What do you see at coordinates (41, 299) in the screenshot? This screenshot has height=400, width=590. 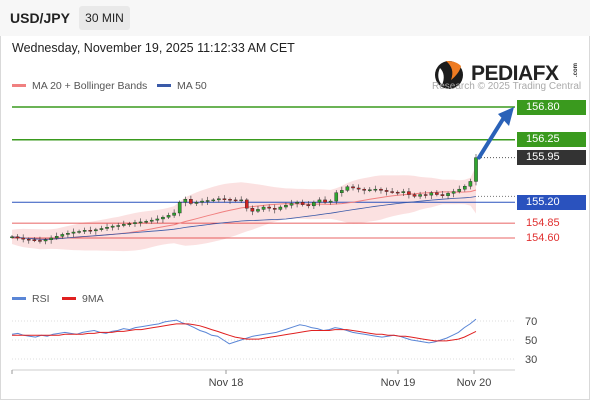 I see `legend-rsi-label: RSI` at bounding box center [41, 299].